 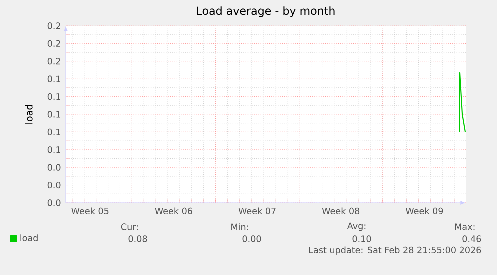 I want to click on x-tick-label: Week 08, so click(x=341, y=211).